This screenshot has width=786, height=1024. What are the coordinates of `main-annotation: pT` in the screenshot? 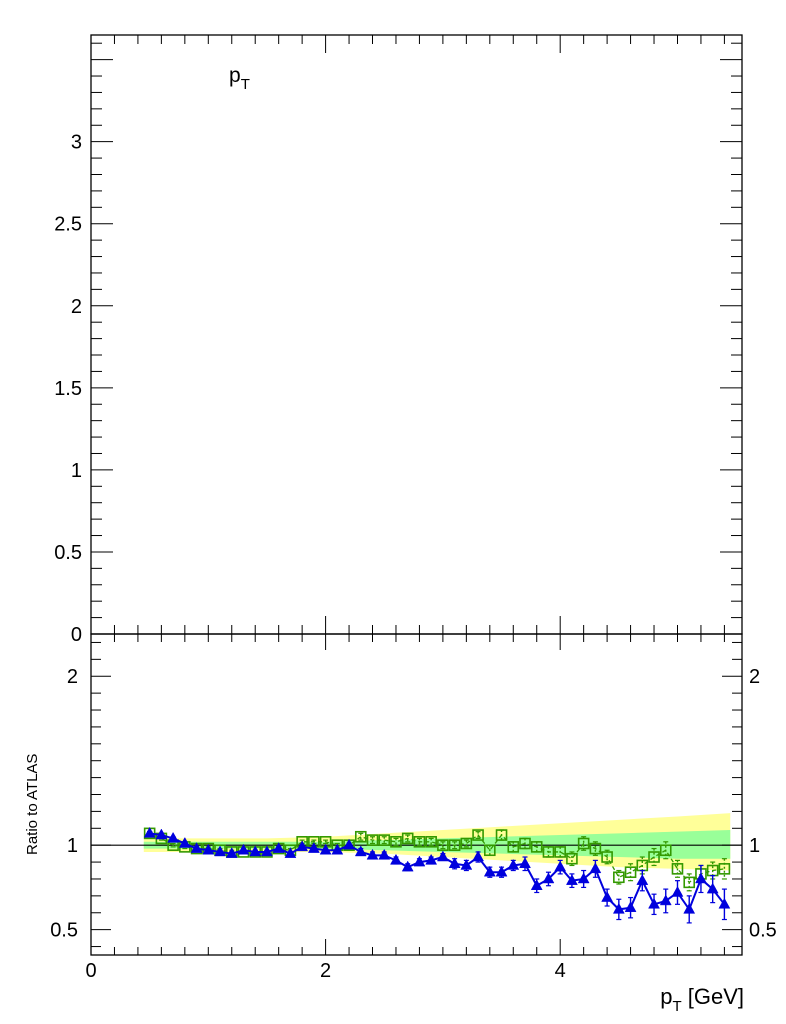 It's located at (239, 78).